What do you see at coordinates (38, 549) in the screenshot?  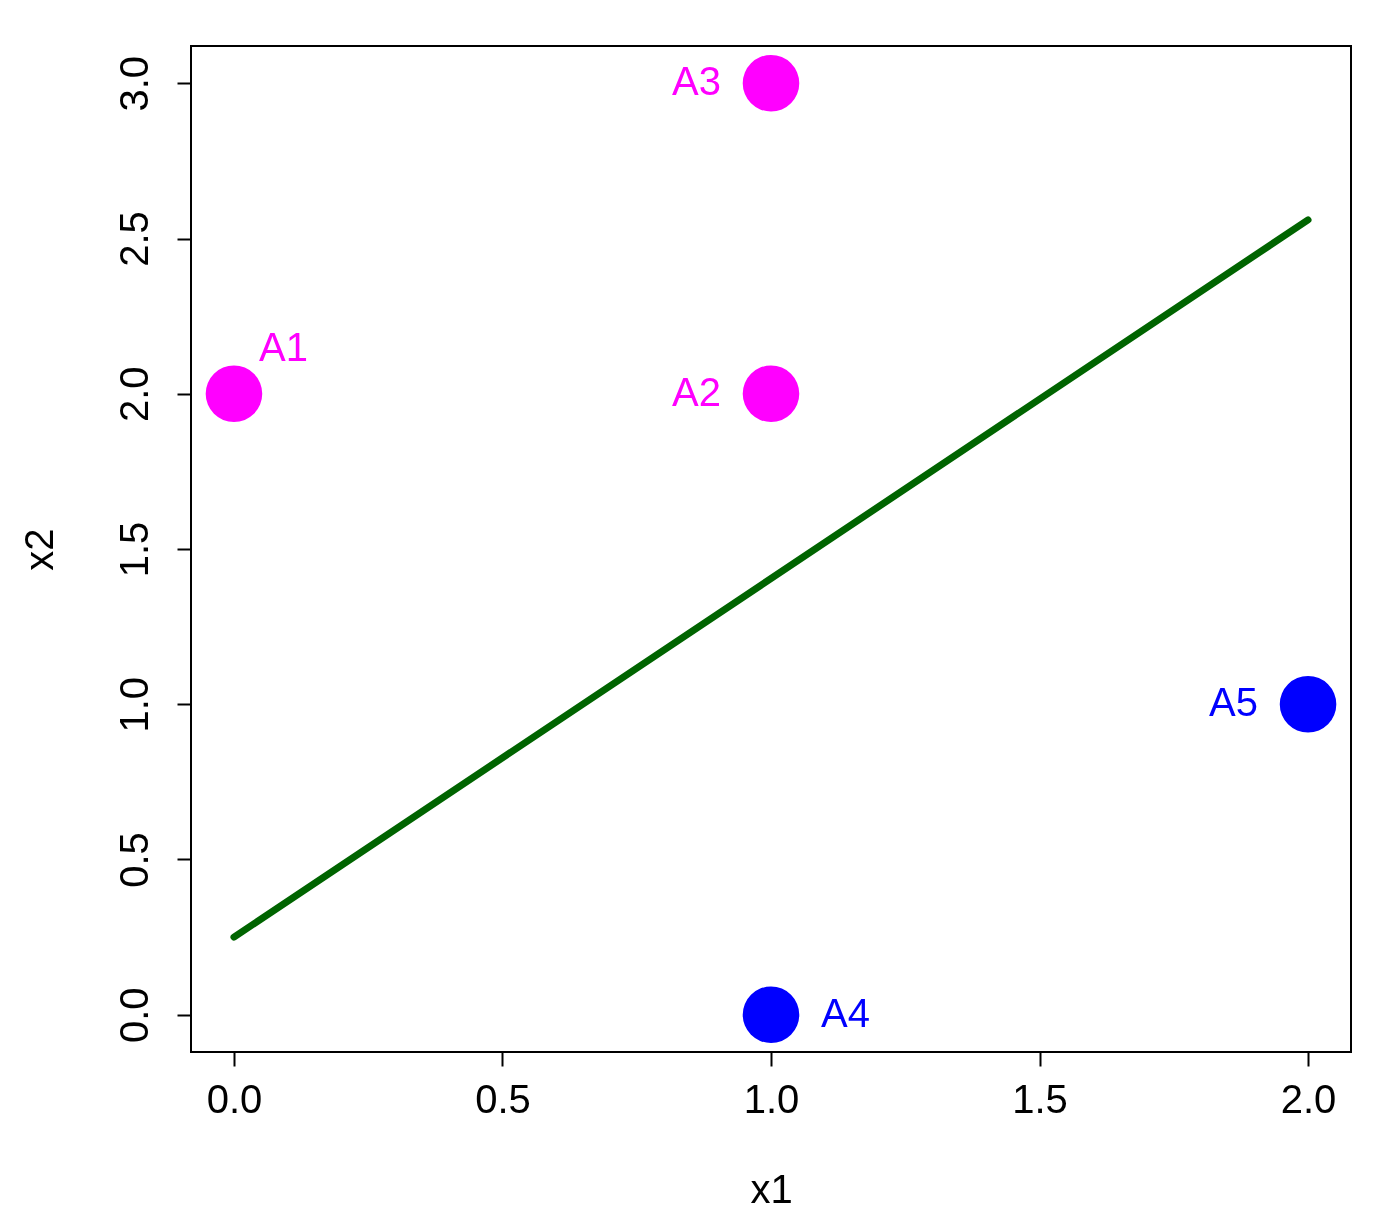 I see `y-axis-title: x2` at bounding box center [38, 549].